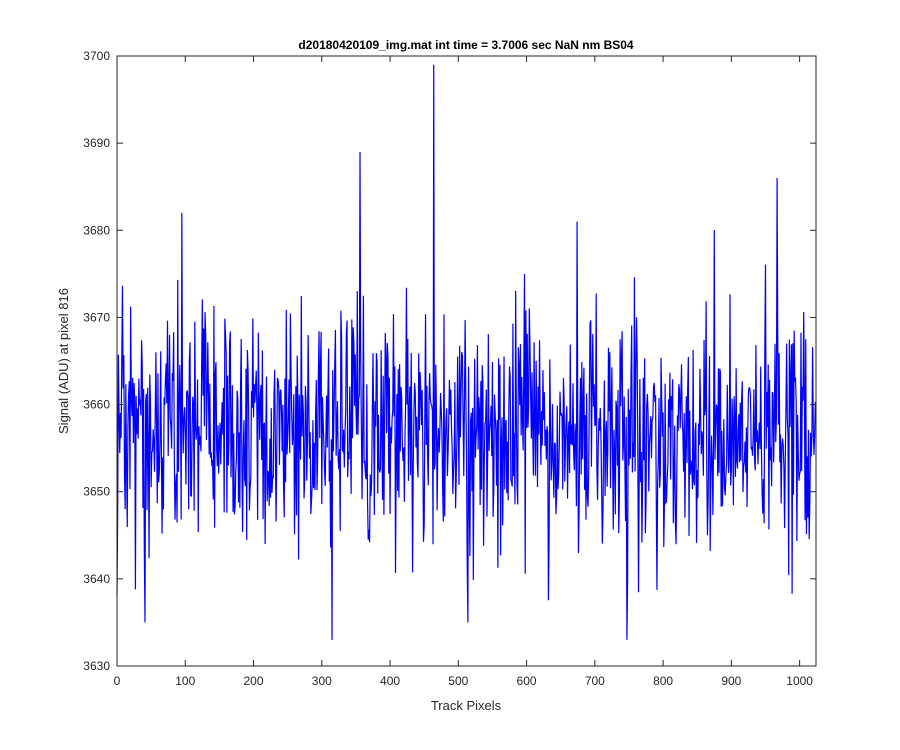 This screenshot has width=900, height=750. I want to click on x-axis-label: Track Pixels, so click(466, 705).